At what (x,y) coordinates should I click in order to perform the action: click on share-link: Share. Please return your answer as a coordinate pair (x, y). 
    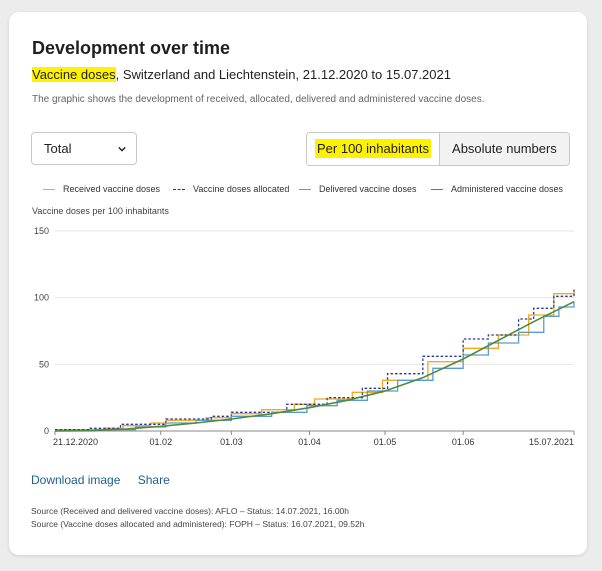
    Looking at the image, I should click on (153, 480).